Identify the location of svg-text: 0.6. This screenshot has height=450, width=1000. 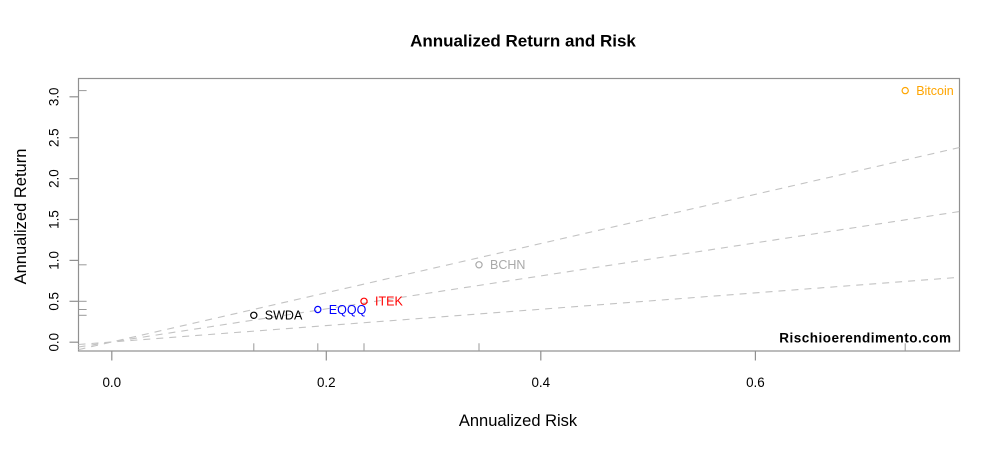
(755, 382).